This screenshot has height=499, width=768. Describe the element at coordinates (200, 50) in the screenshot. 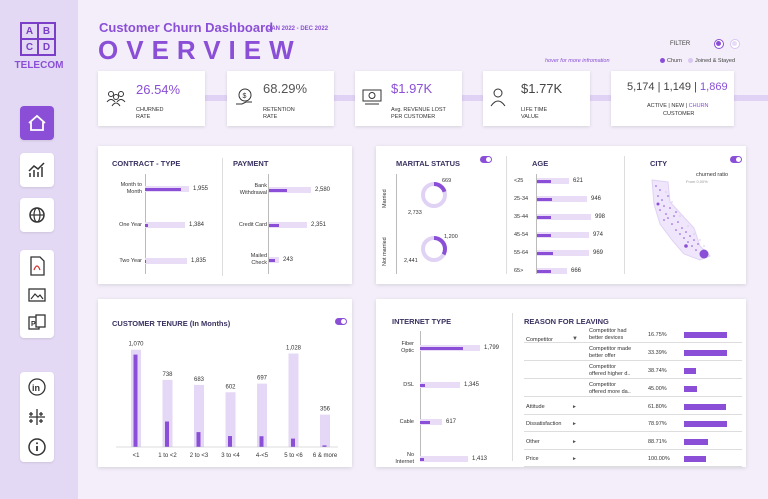

I see `page-title: OVERVIEW` at that location.